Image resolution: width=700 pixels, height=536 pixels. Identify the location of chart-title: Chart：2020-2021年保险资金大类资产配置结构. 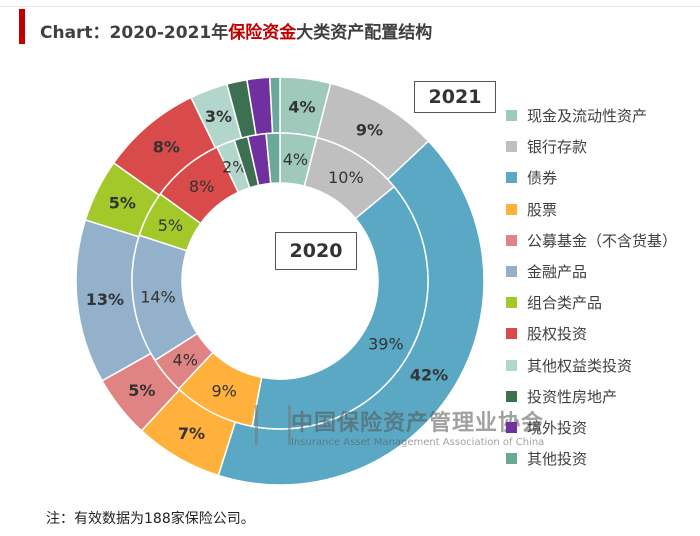
(236, 30).